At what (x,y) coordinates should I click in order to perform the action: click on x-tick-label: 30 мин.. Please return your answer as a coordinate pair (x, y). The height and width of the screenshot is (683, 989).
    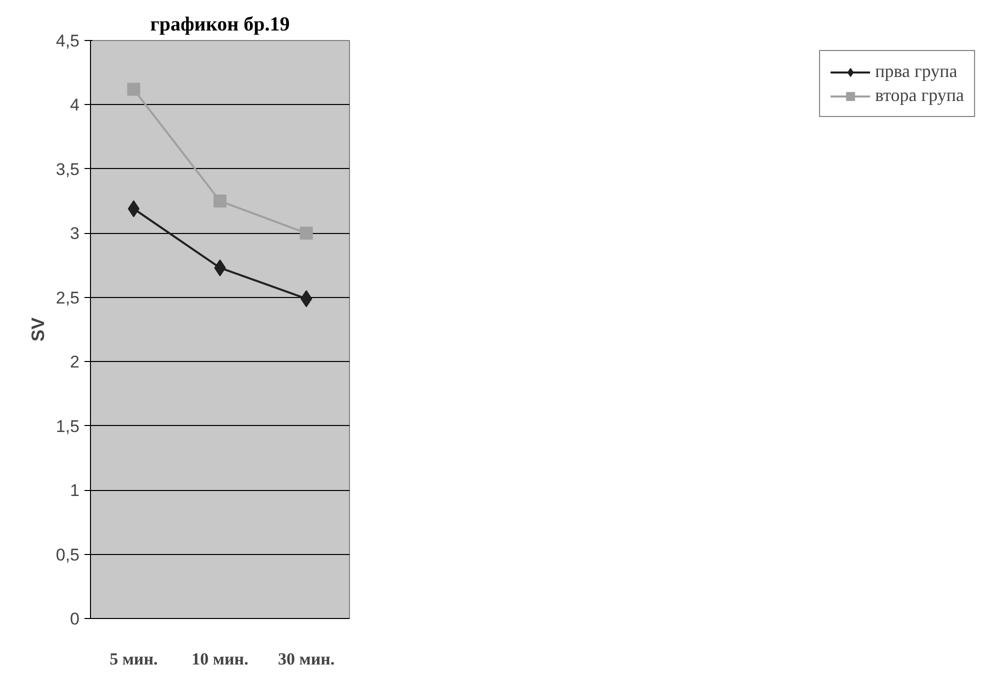
    Looking at the image, I should click on (306, 659).